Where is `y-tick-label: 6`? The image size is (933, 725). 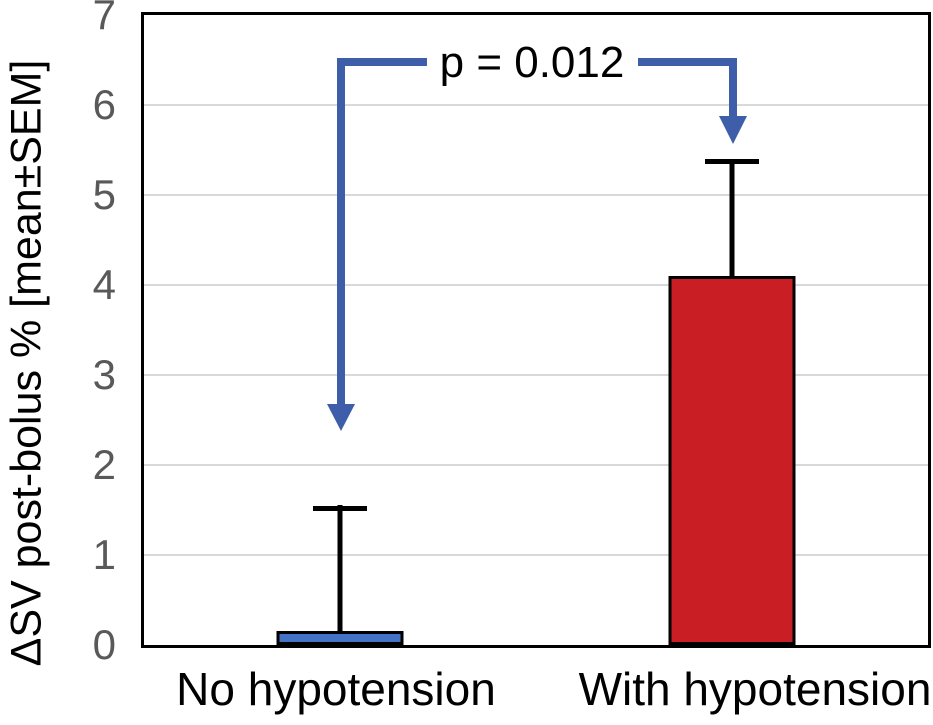 y-tick-label: 6 is located at coordinates (104, 104).